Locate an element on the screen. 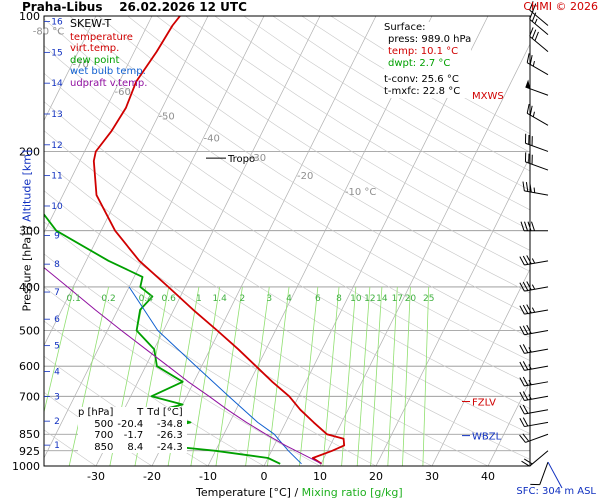 Image resolution: width=600 pixels, height=500 pixels. station-title: Praha-Libus 26.02.2026 12 UTC is located at coordinates (134, 7).